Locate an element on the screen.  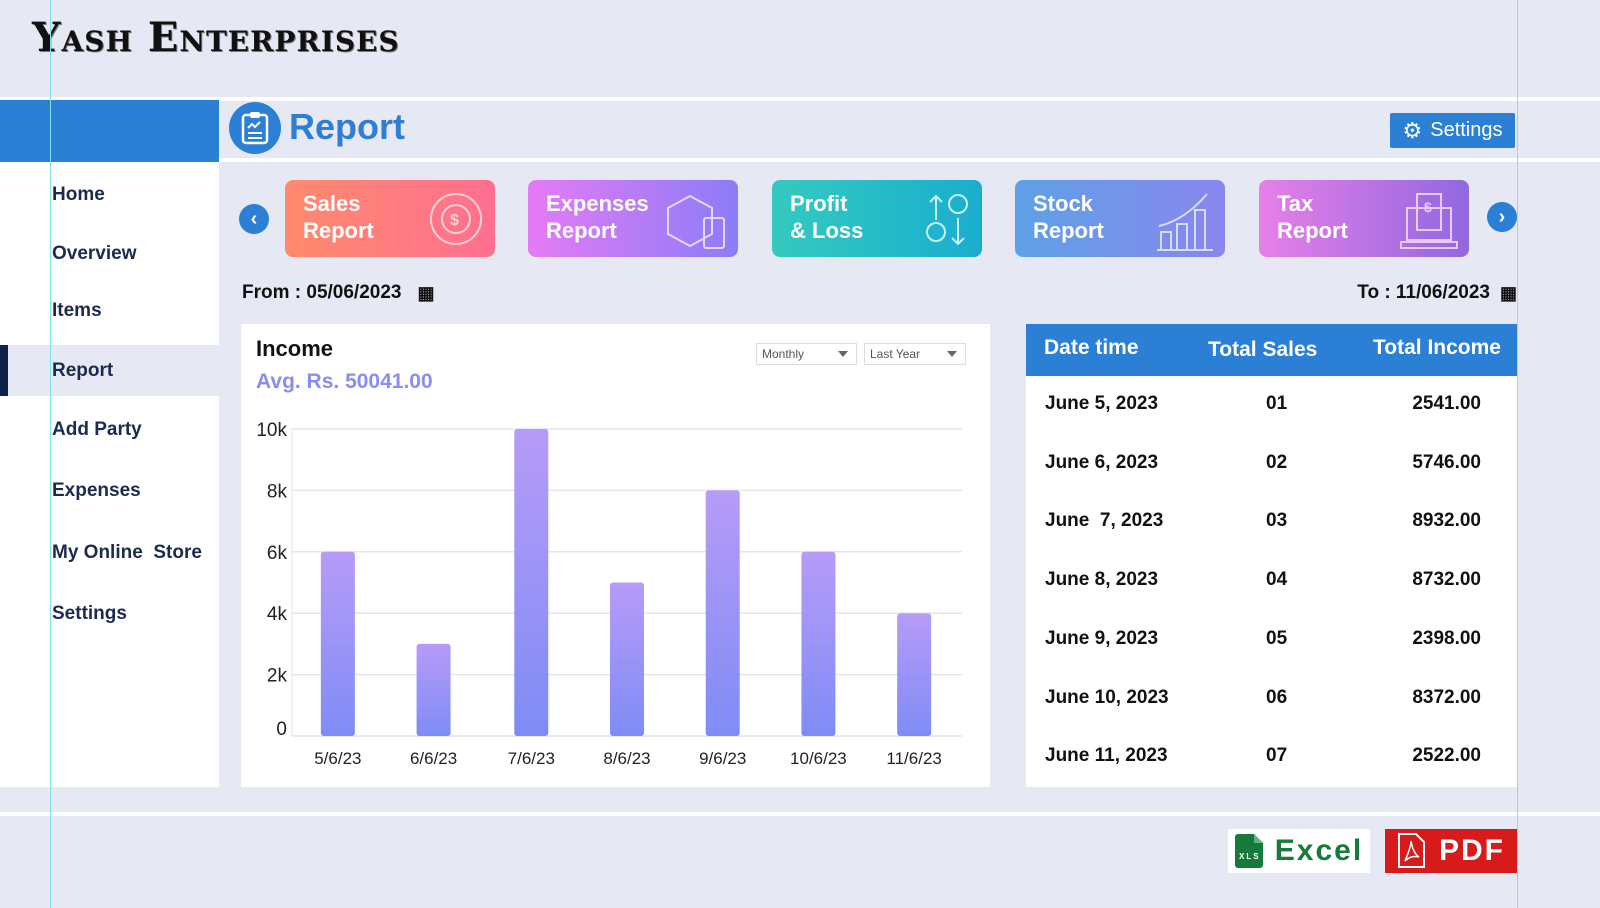
column-header: Total Income is located at coordinates (1437, 347).